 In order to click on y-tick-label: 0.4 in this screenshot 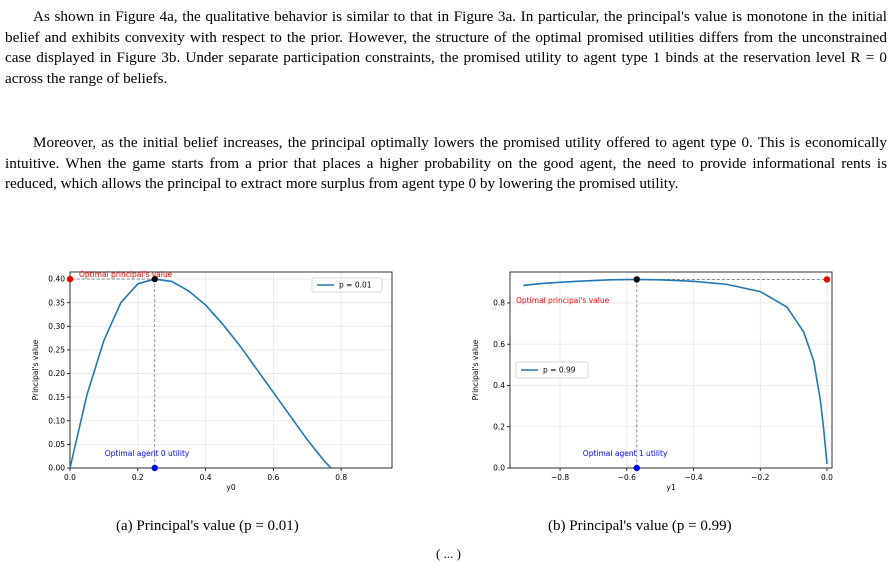, I will do `click(499, 385)`.